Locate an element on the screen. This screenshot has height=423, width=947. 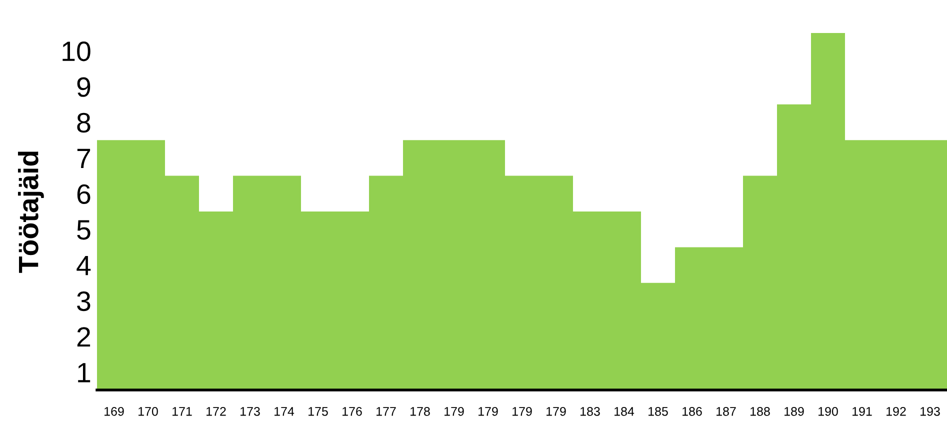
x-tick-label: 183 is located at coordinates (590, 411).